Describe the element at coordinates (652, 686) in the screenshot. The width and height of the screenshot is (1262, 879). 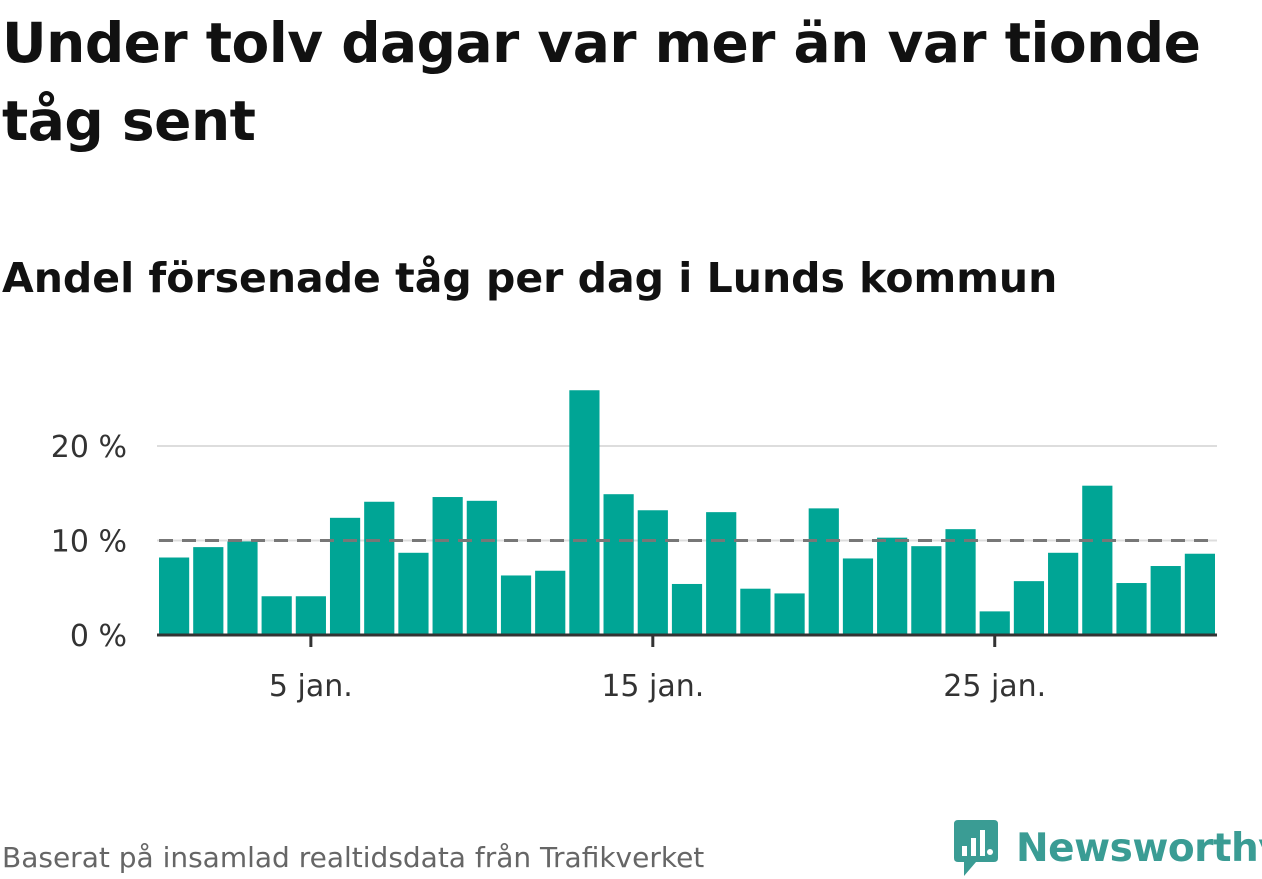
I see `x-tick-label: 15 jan.` at that location.